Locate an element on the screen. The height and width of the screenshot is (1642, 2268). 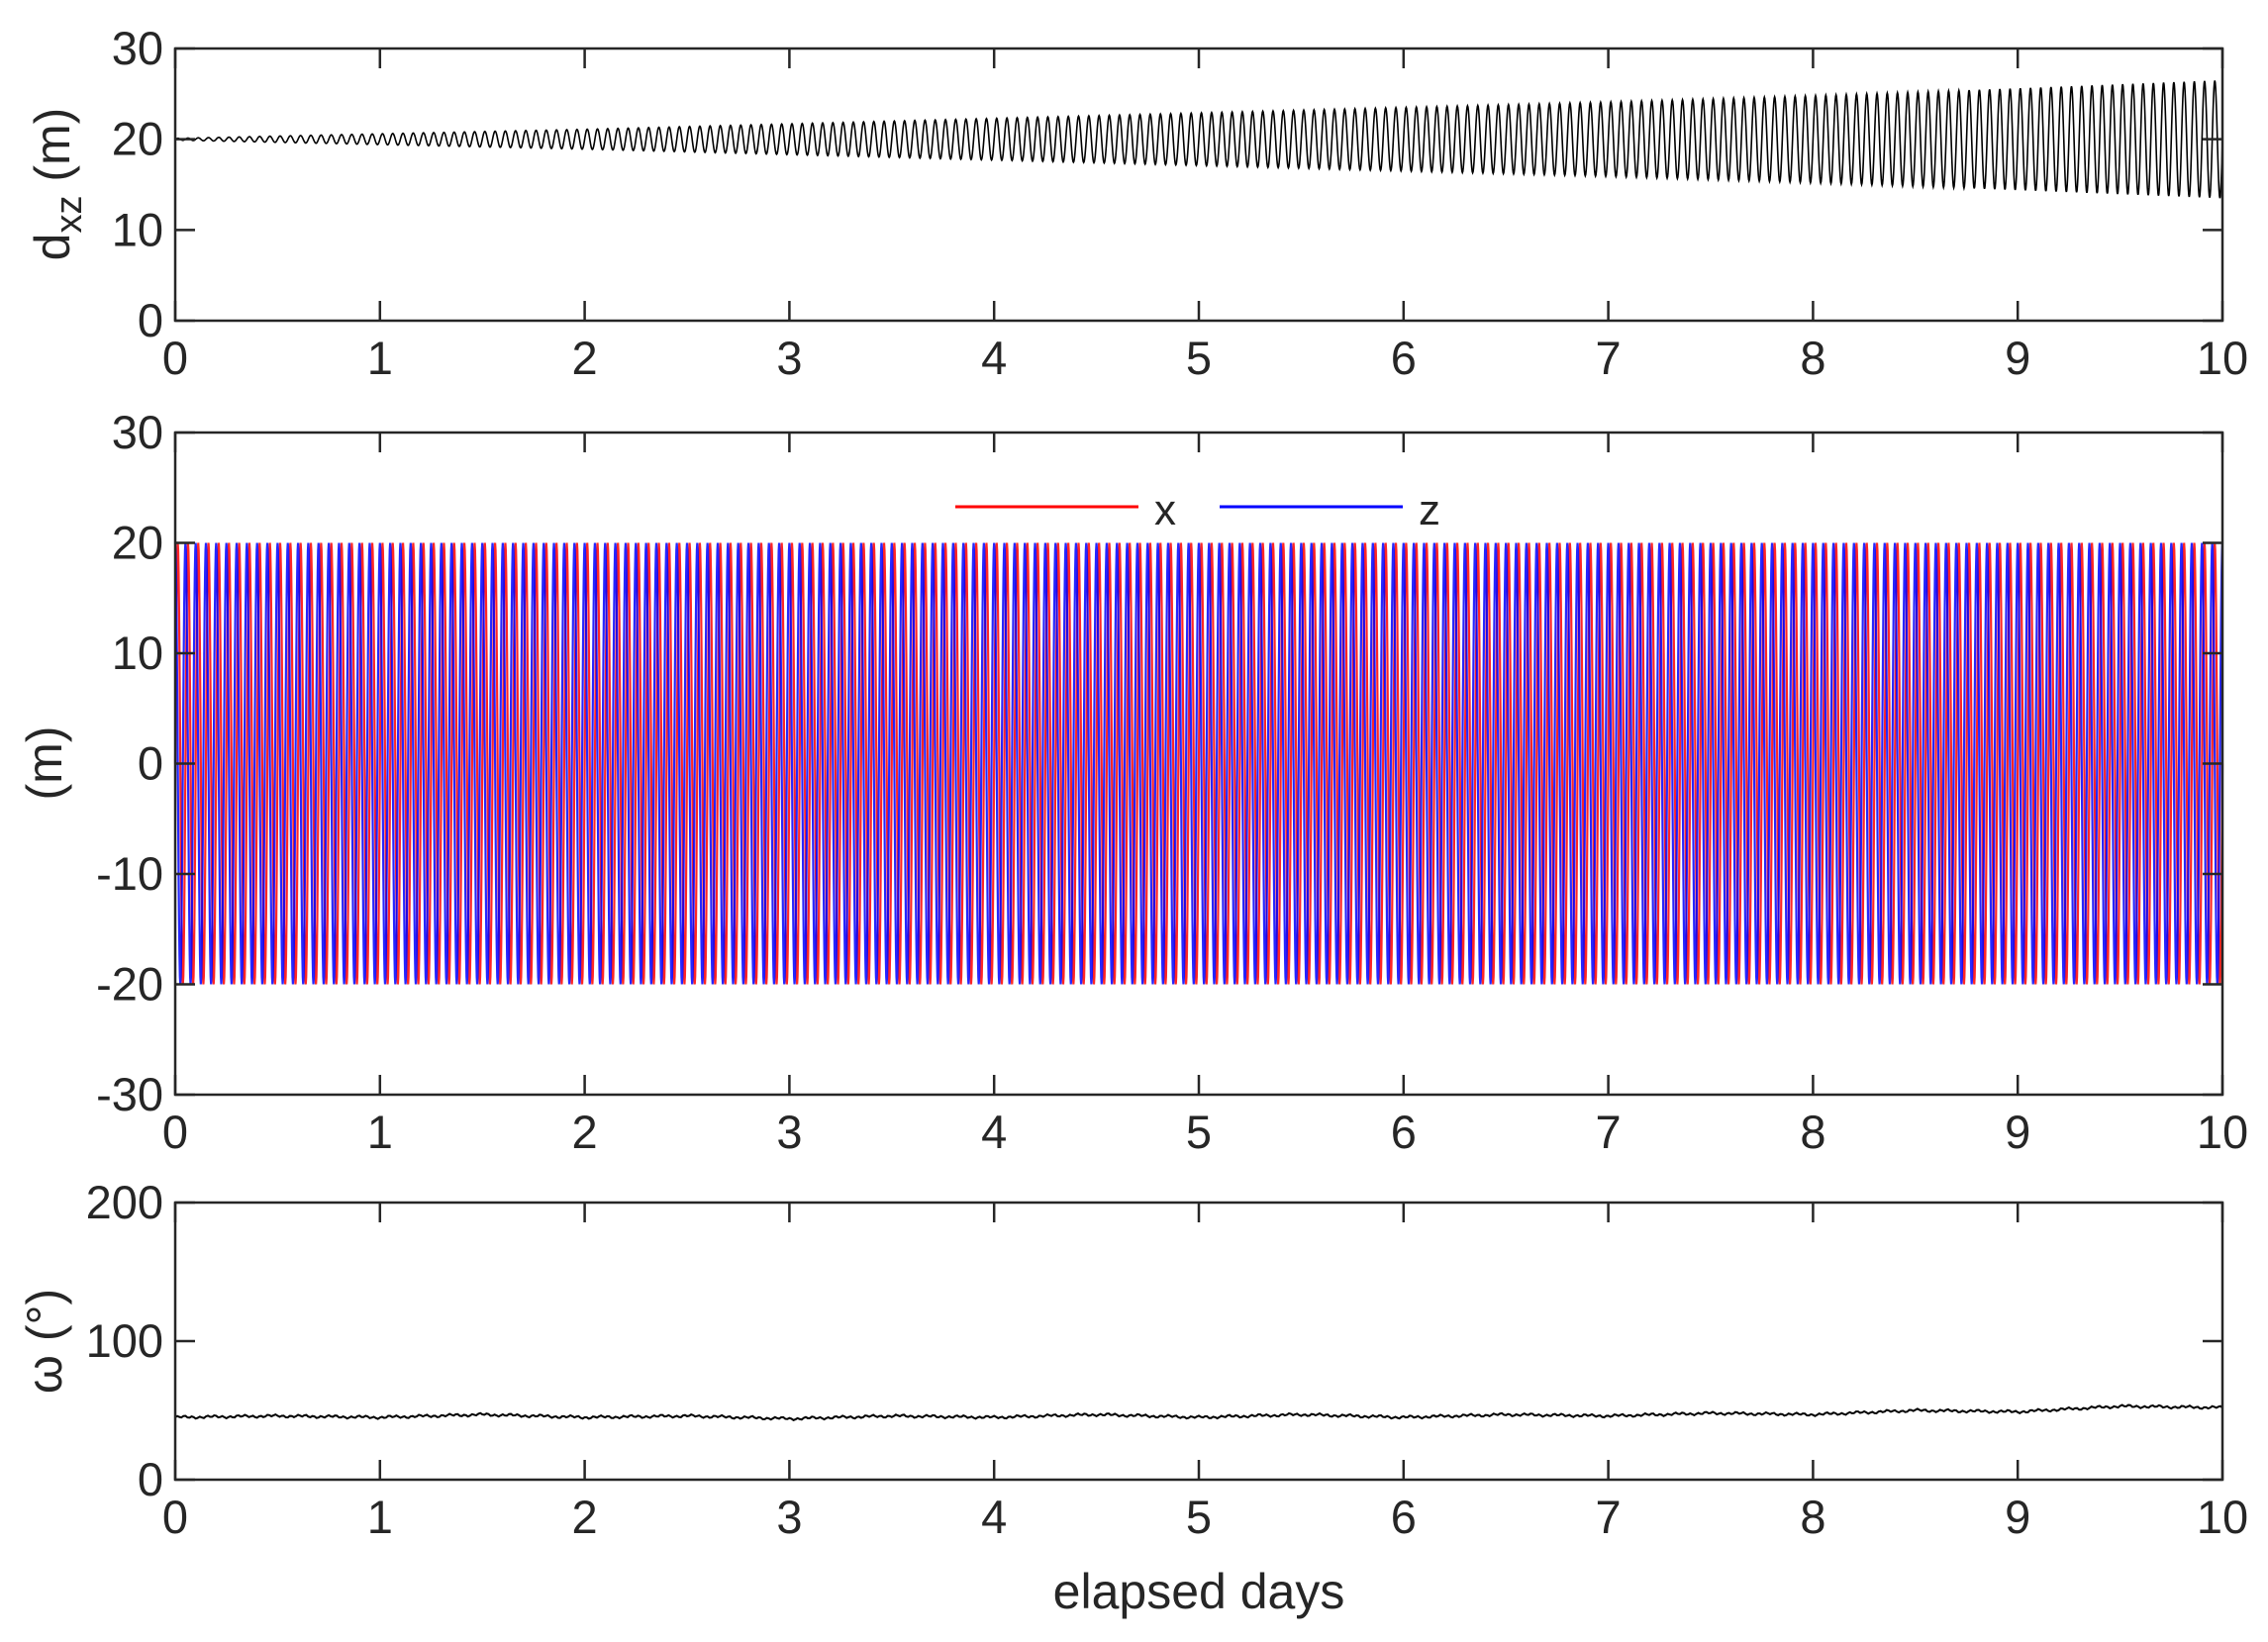
distance-plot-area is located at coordinates (1198, 139).